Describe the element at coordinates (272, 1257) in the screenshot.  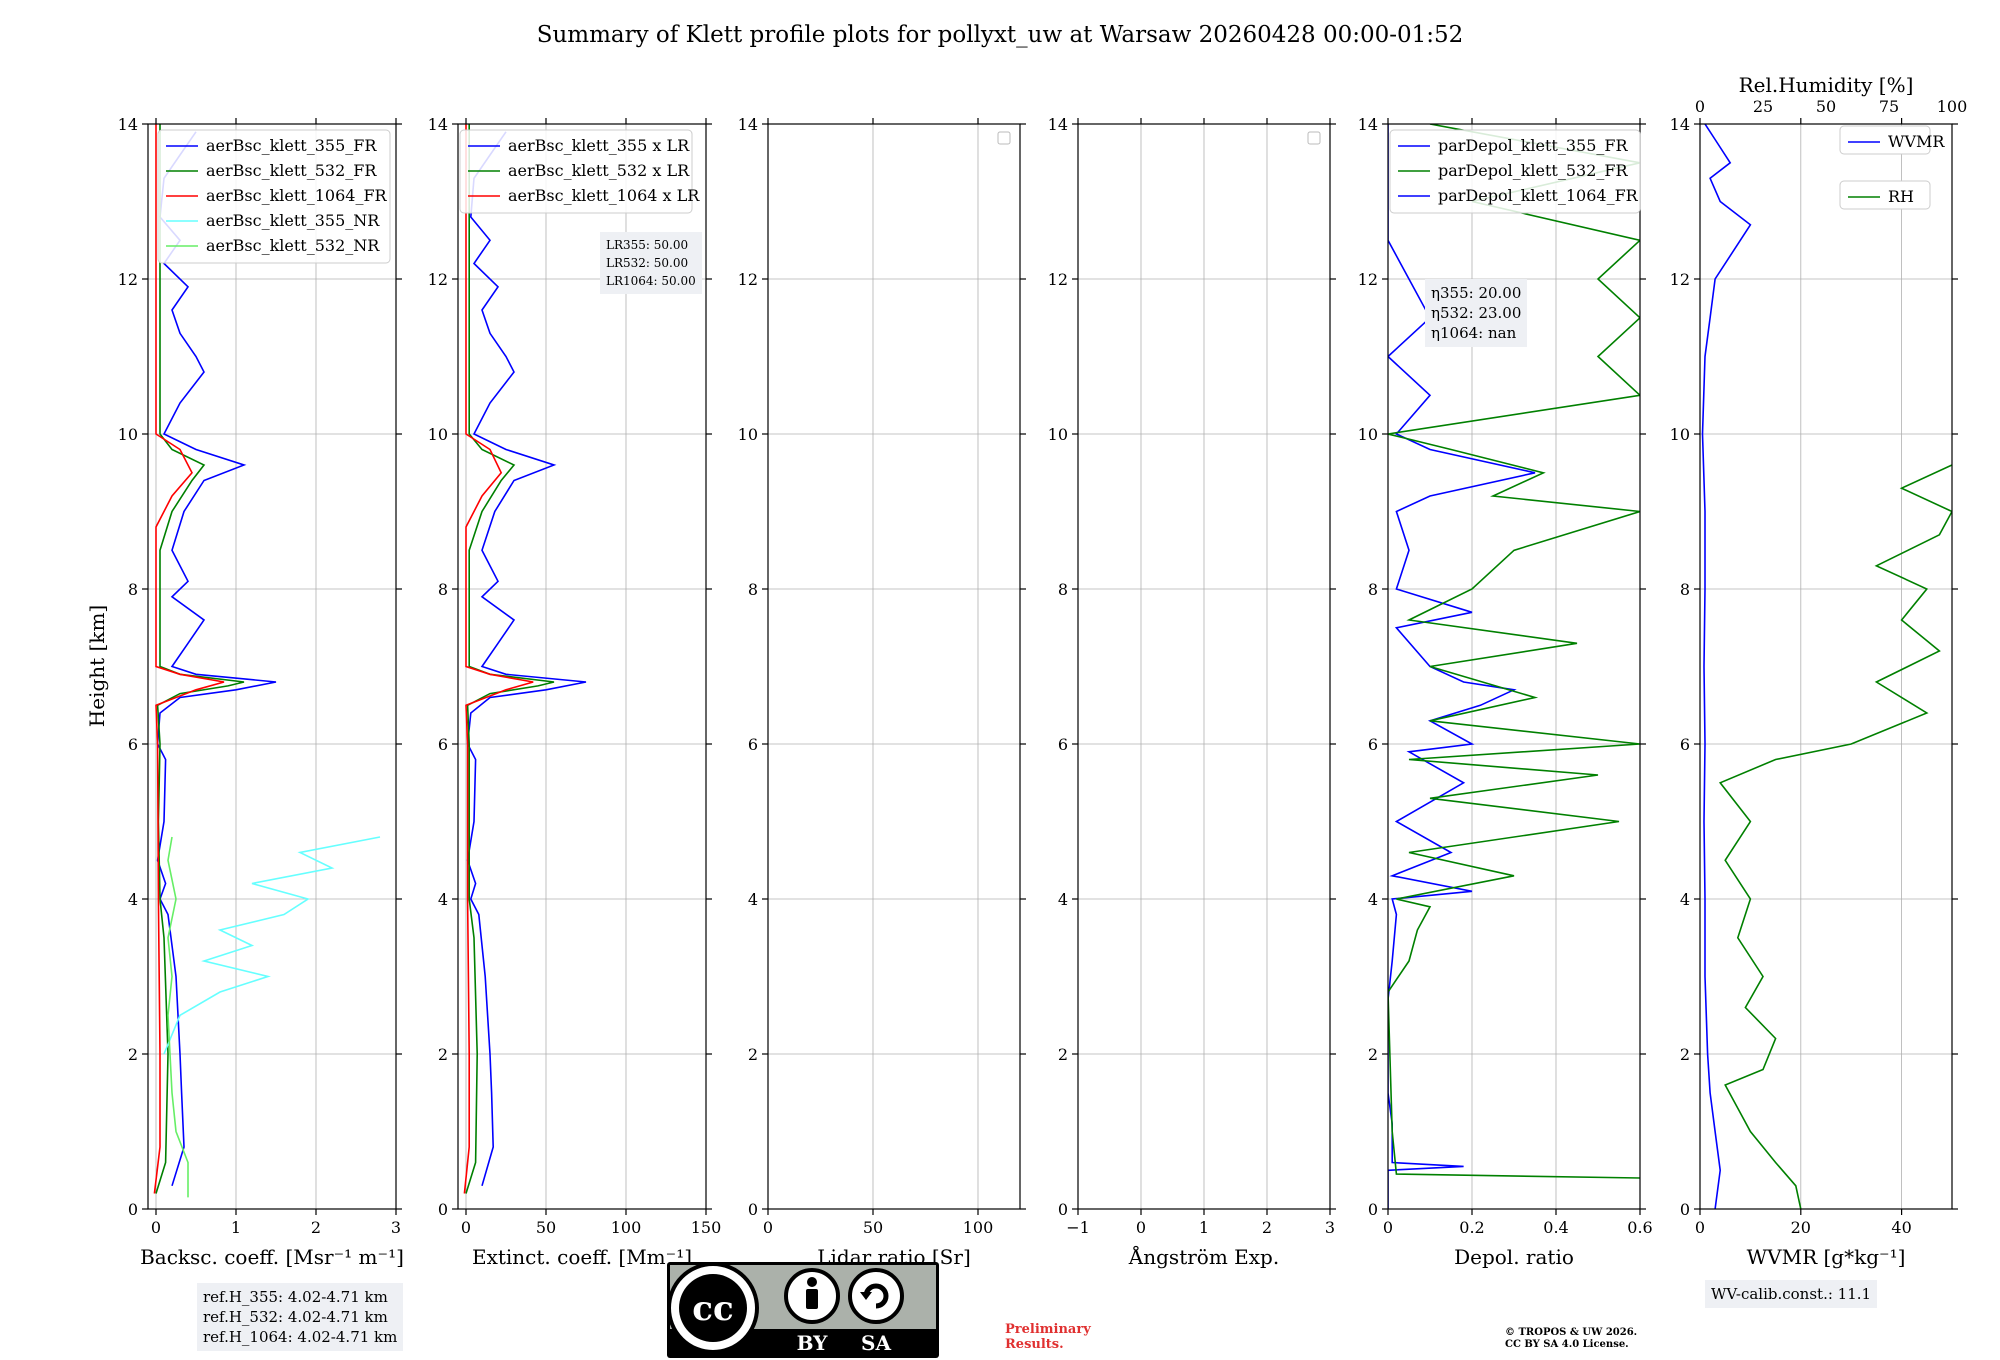
I see `x-axis-label: Backsc. coeff. [Msr⁻¹ m⁻¹]` at that location.